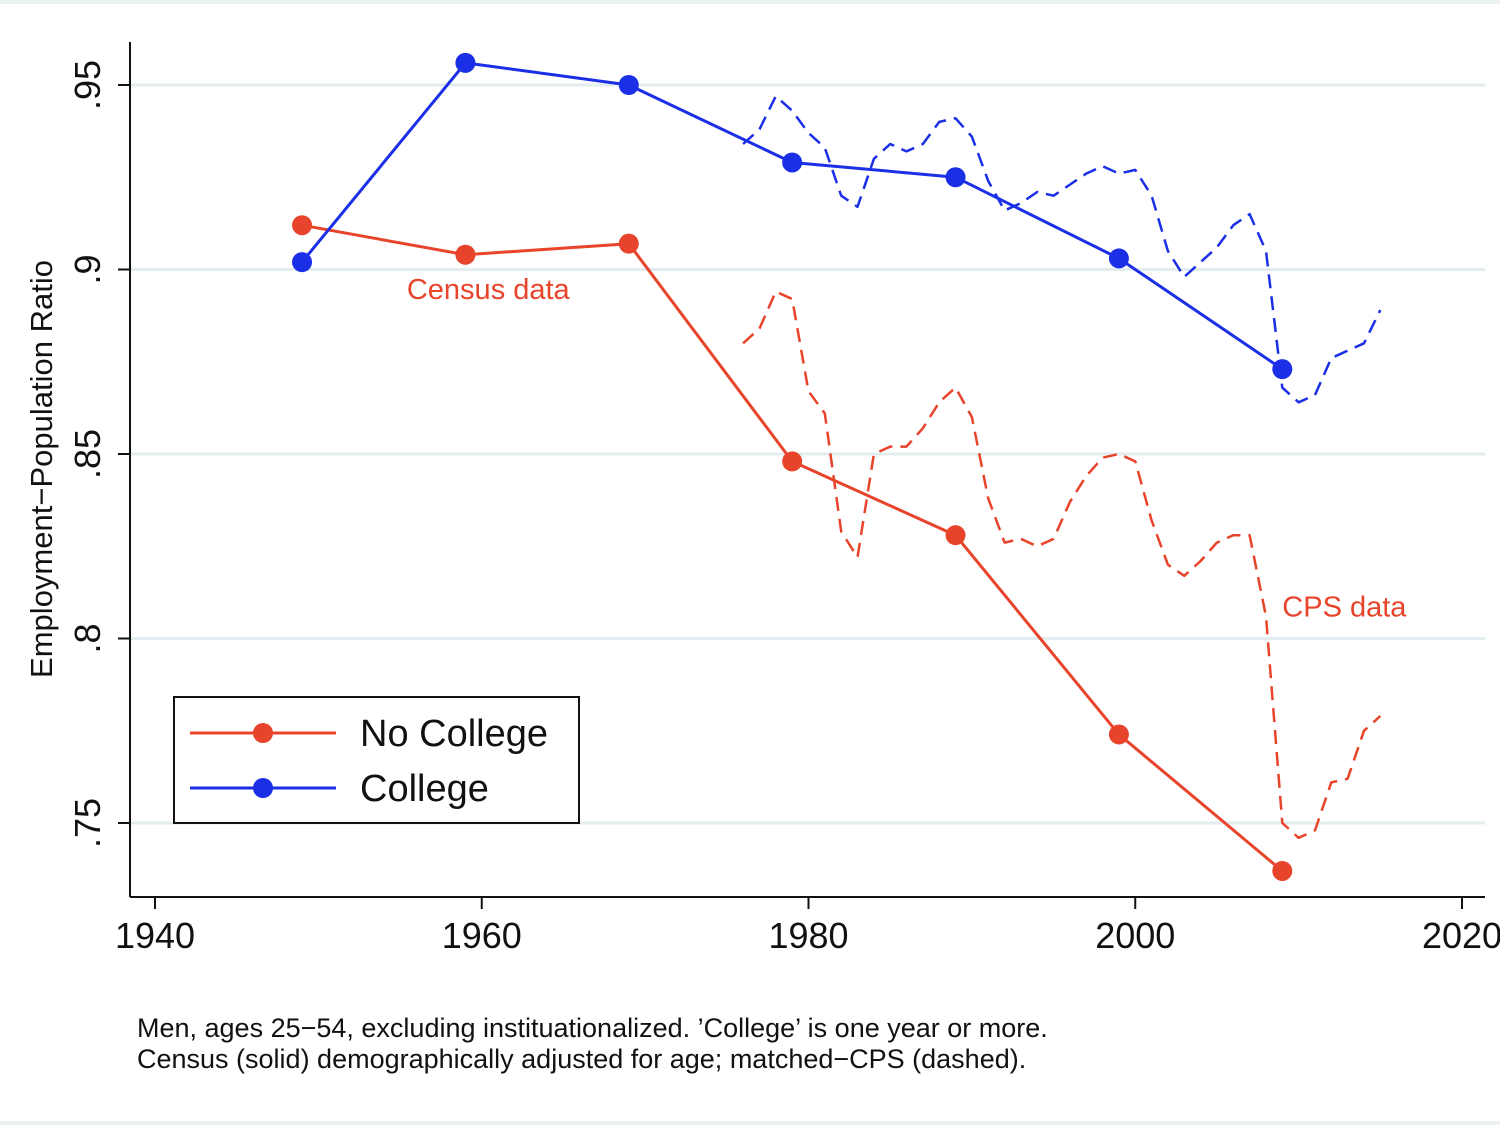  Describe the element at coordinates (465, 254) in the screenshot. I see `marker-no-college-1959` at that location.